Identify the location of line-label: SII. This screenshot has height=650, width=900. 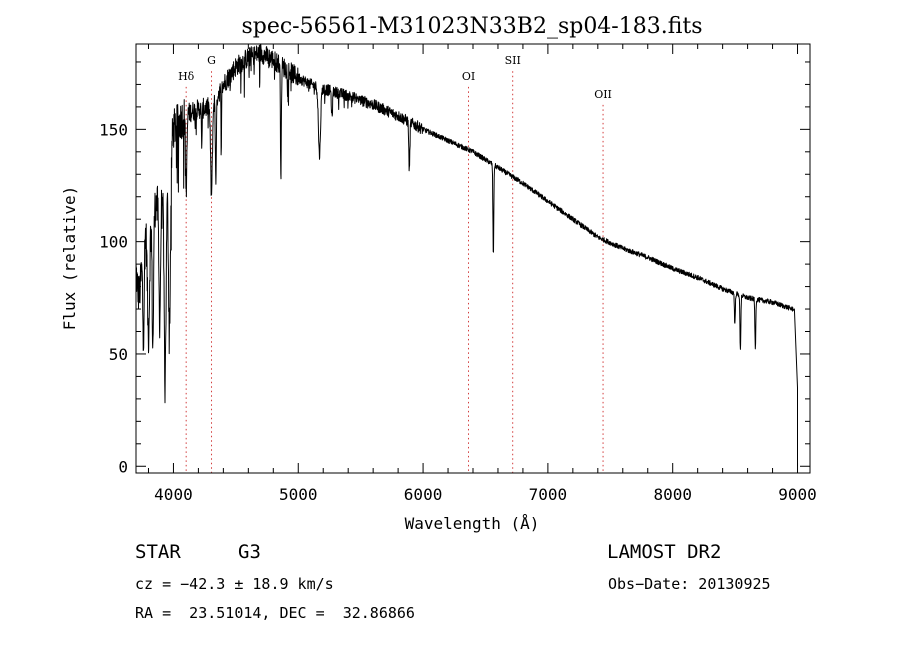
(513, 60).